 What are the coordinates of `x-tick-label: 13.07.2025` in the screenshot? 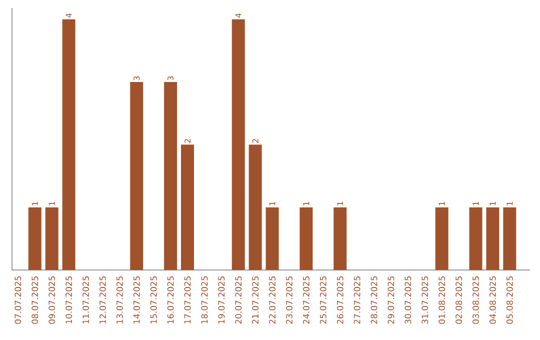 It's located at (119, 300).